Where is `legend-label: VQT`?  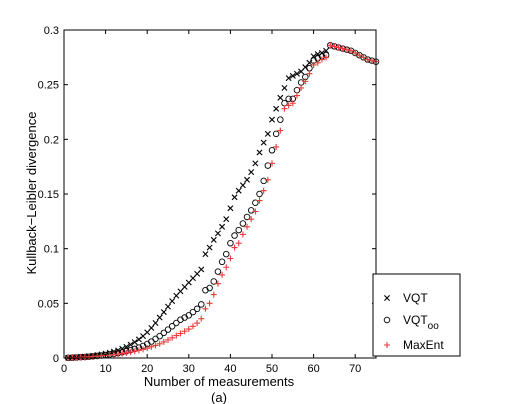
legend-label: VQT is located at coordinates (415, 298).